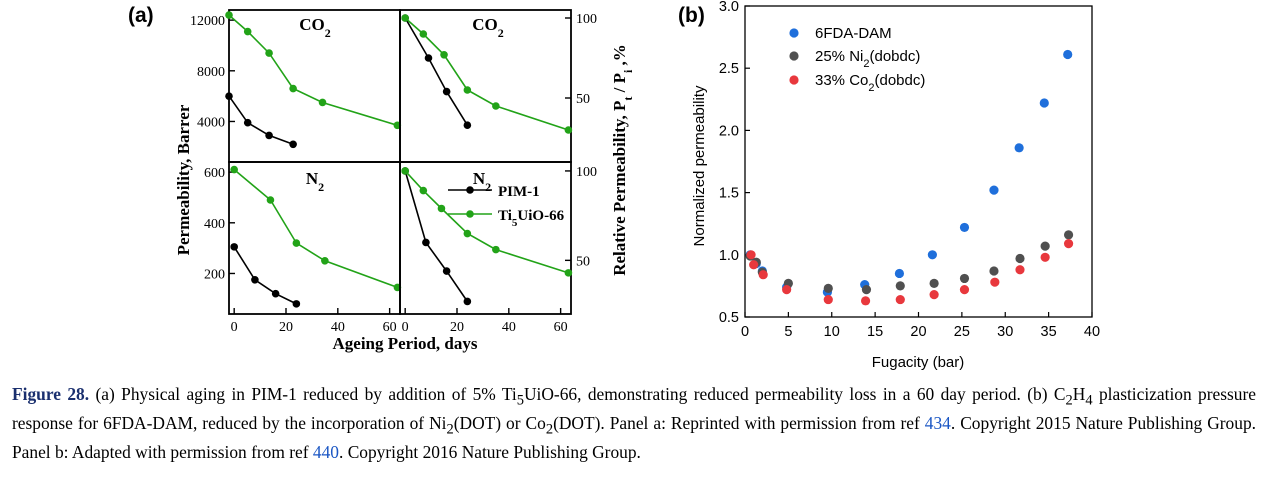 This screenshot has height=496, width=1264. Describe the element at coordinates (214, 173) in the screenshot. I see `y-tick-label: 600` at that location.